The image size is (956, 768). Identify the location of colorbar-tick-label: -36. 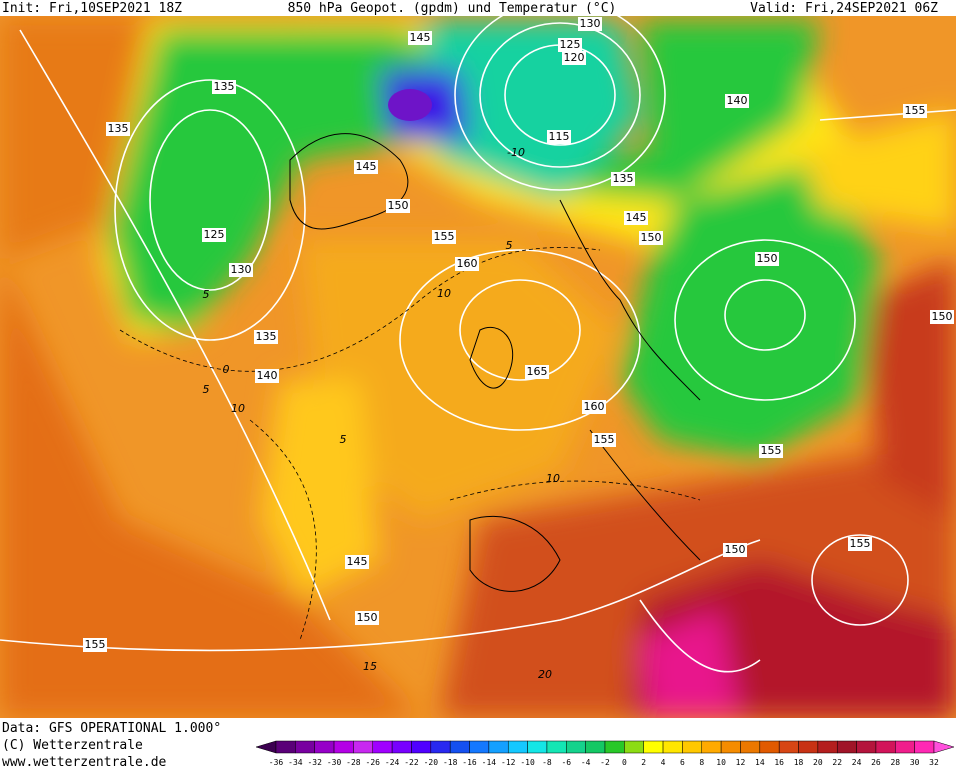
(276, 762).